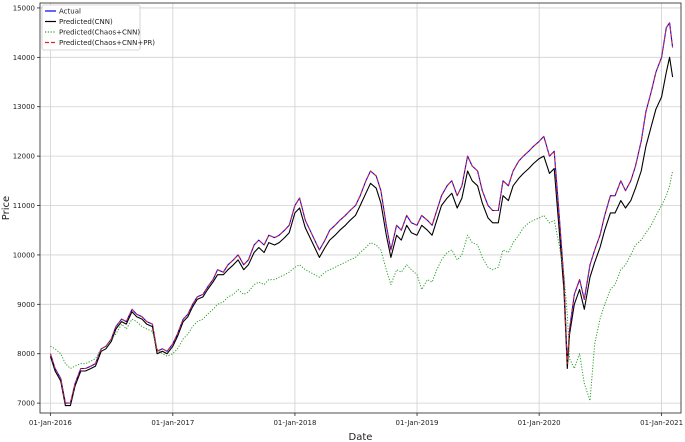 The width and height of the screenshot is (685, 442). Describe the element at coordinates (91, 27) in the screenshot. I see `legend-box` at that location.